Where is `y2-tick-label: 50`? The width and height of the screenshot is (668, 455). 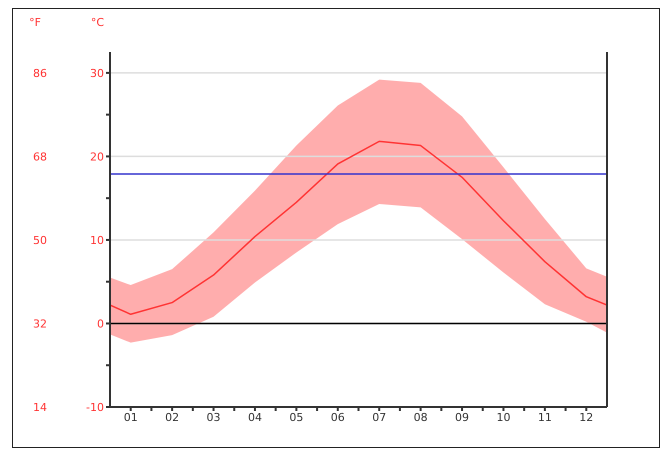
y2-tick-label: 50 is located at coordinates (40, 240).